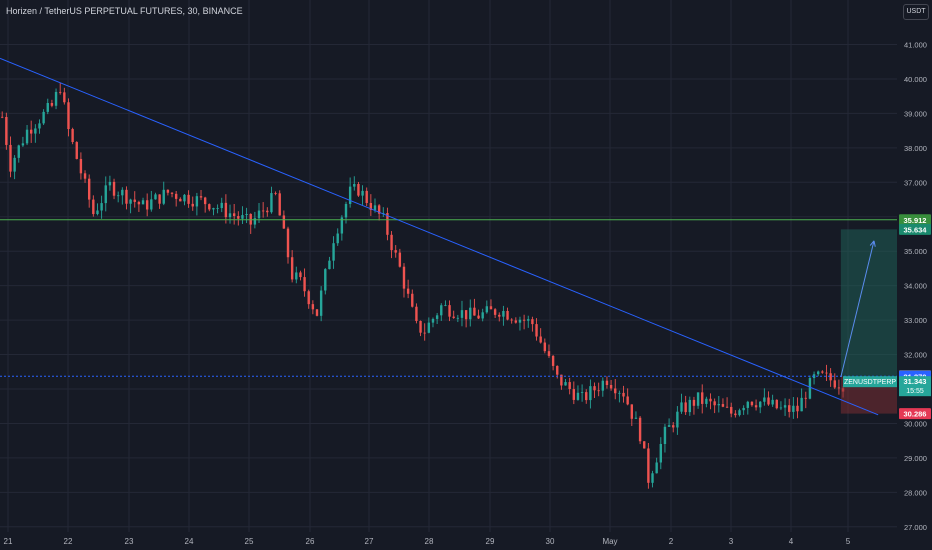 This screenshot has height=550, width=932. I want to click on price-tick-label: 33.000, so click(915, 320).